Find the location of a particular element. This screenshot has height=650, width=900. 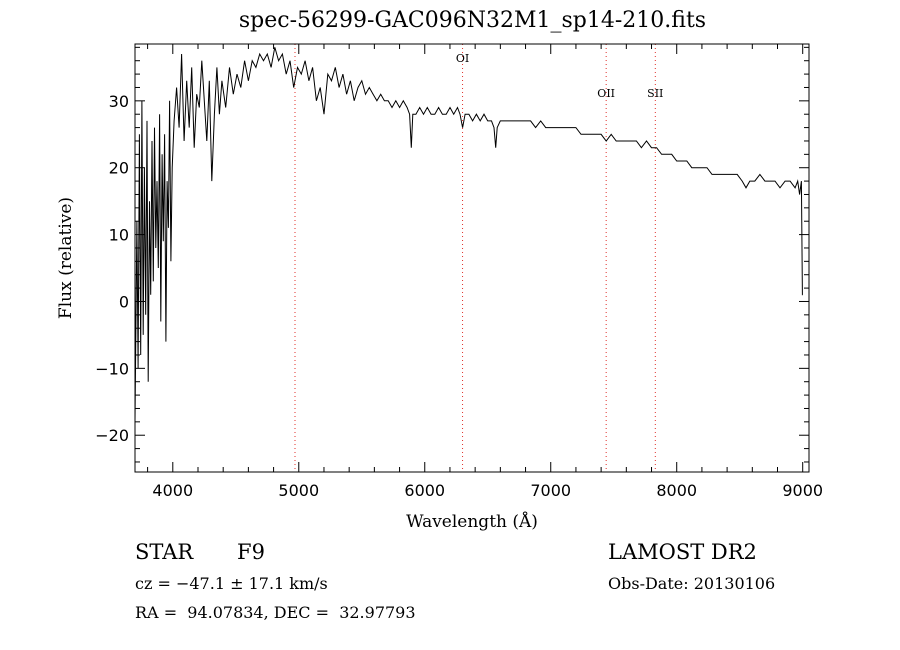

y-tick-label: 30 is located at coordinates (119, 101).